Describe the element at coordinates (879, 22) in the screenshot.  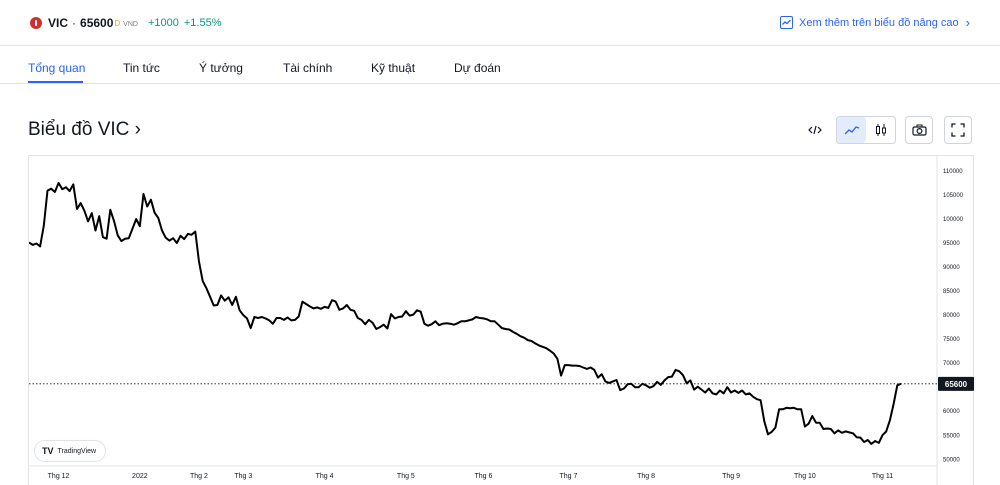
I see `advanced-chart-link-label: Xem thêm trên biểu đồ nâng cao` at that location.